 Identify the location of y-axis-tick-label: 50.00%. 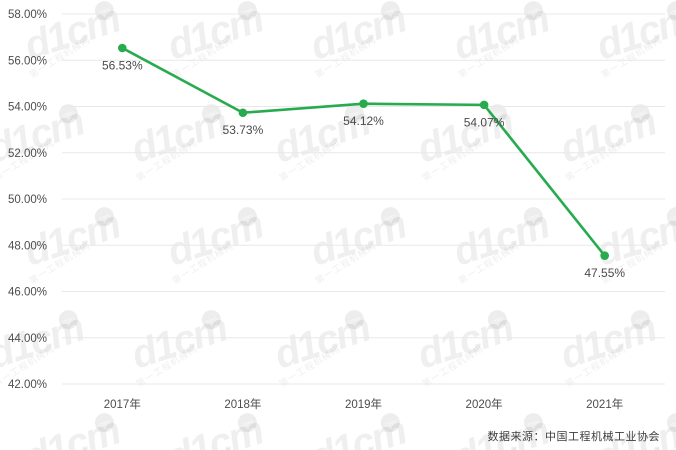
(27, 200).